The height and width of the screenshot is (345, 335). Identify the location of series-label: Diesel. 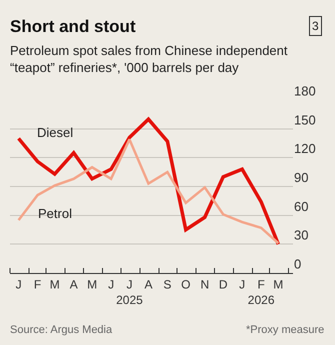
(55, 132).